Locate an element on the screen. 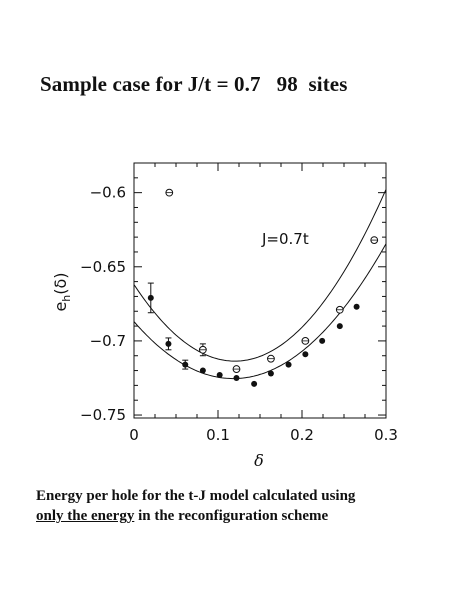 Image resolution: width=452 pixels, height=601 pixels. x-tick-label: 0.1 is located at coordinates (218, 435).